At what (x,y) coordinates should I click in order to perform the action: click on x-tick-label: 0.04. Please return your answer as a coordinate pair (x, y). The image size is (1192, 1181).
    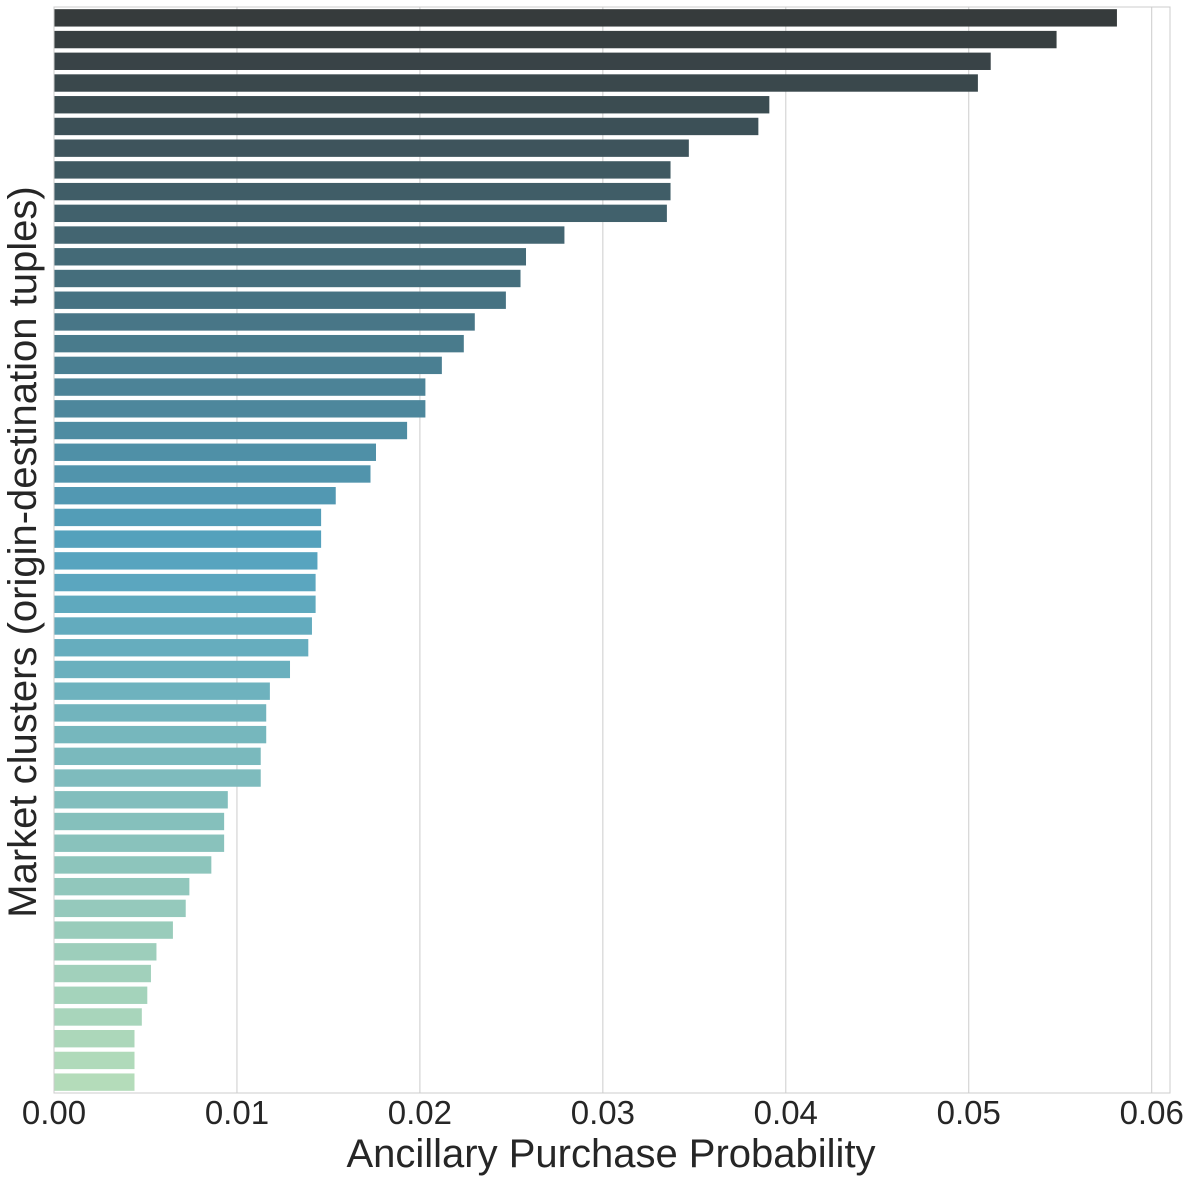
    Looking at the image, I should click on (786, 1112).